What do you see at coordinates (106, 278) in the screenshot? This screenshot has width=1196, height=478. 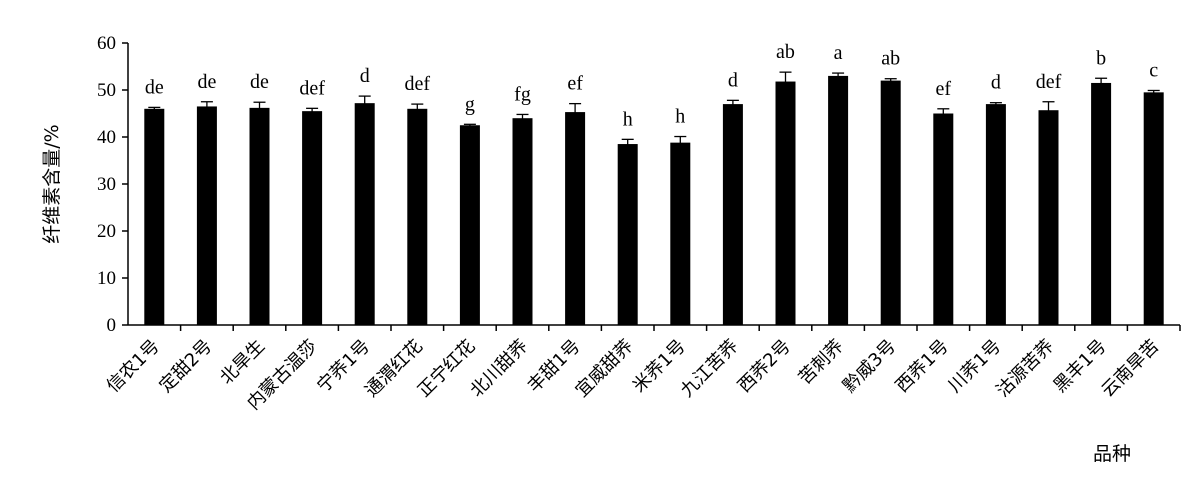 I see `y-tick-label: 10` at bounding box center [106, 278].